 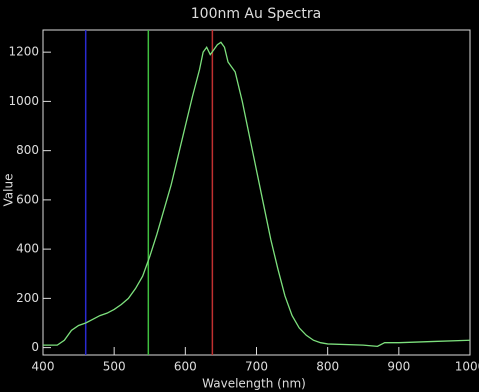 I want to click on x-tick-label: 1000, so click(x=467, y=367).